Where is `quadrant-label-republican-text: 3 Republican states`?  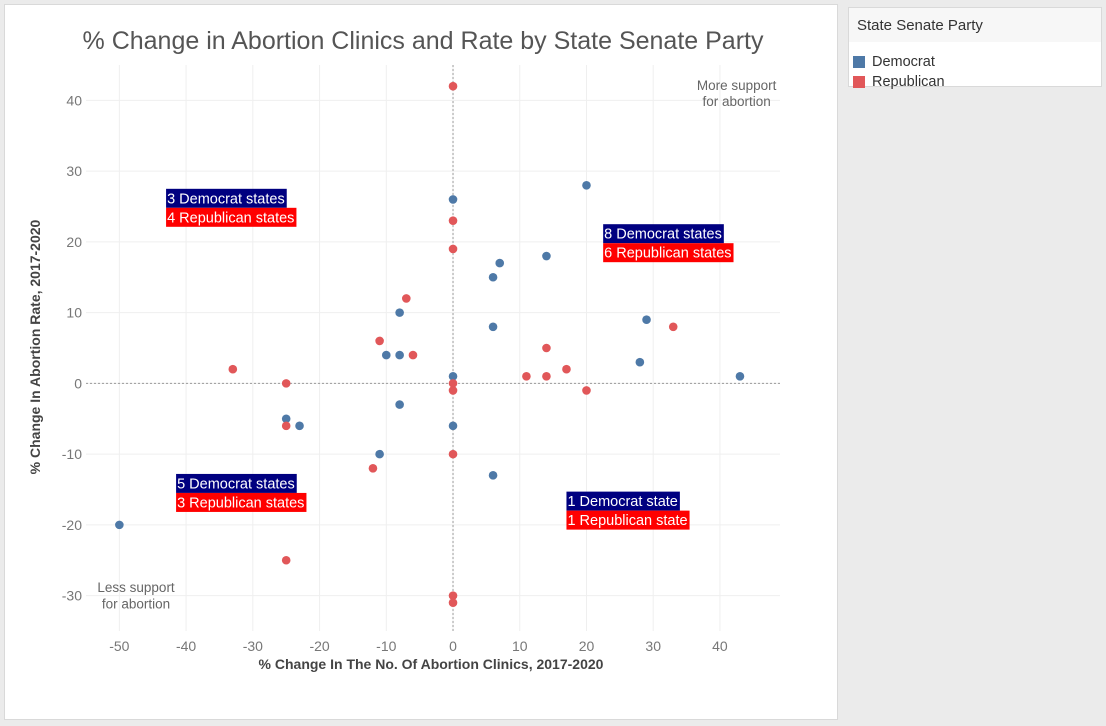 quadrant-label-republican-text: 3 Republican states is located at coordinates (240, 503).